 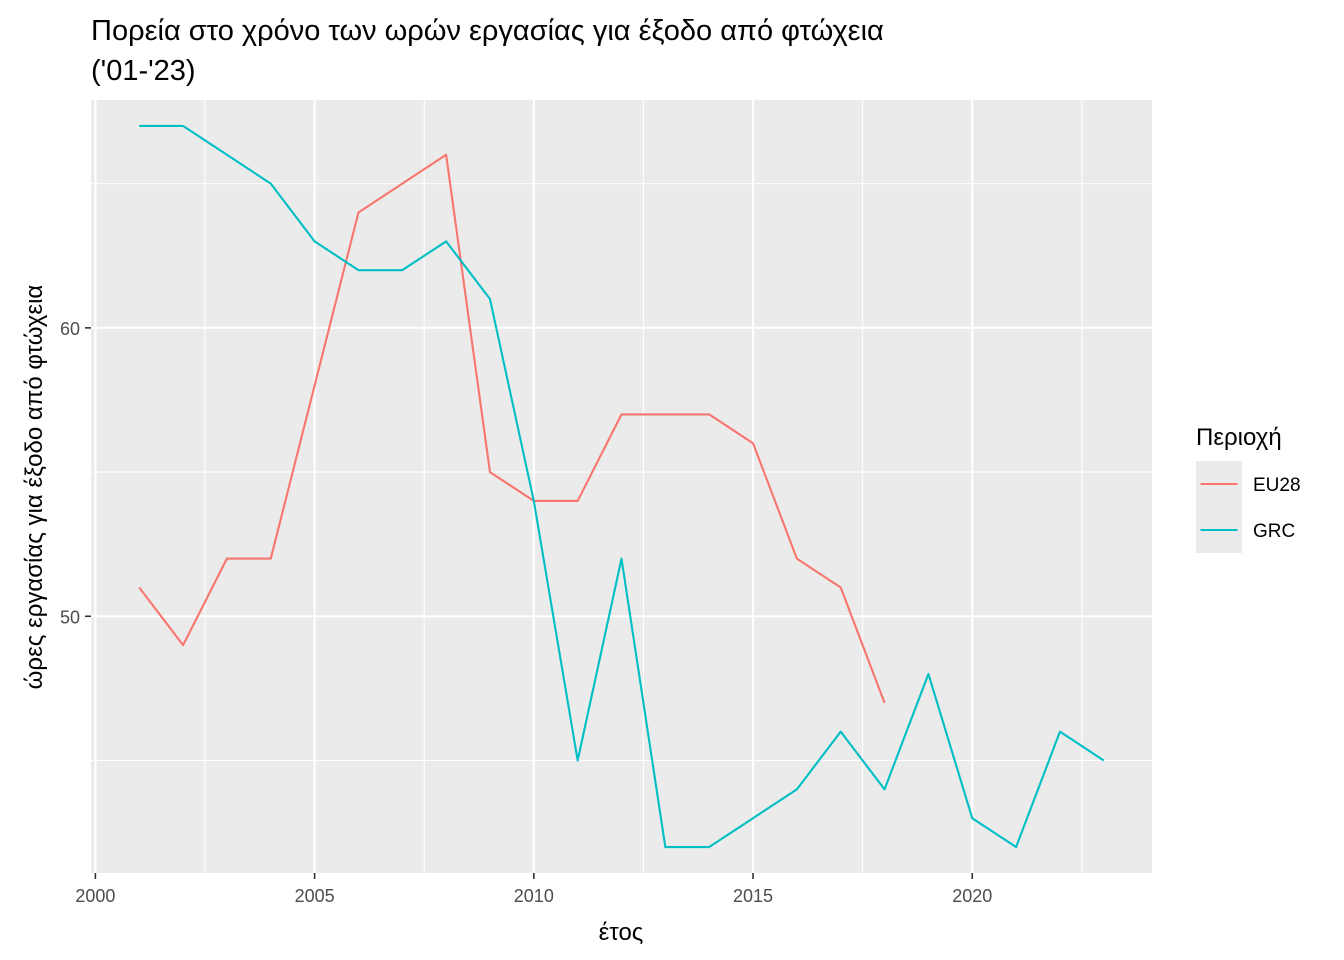 I want to click on x-axis-label: έτος, so click(x=621, y=932).